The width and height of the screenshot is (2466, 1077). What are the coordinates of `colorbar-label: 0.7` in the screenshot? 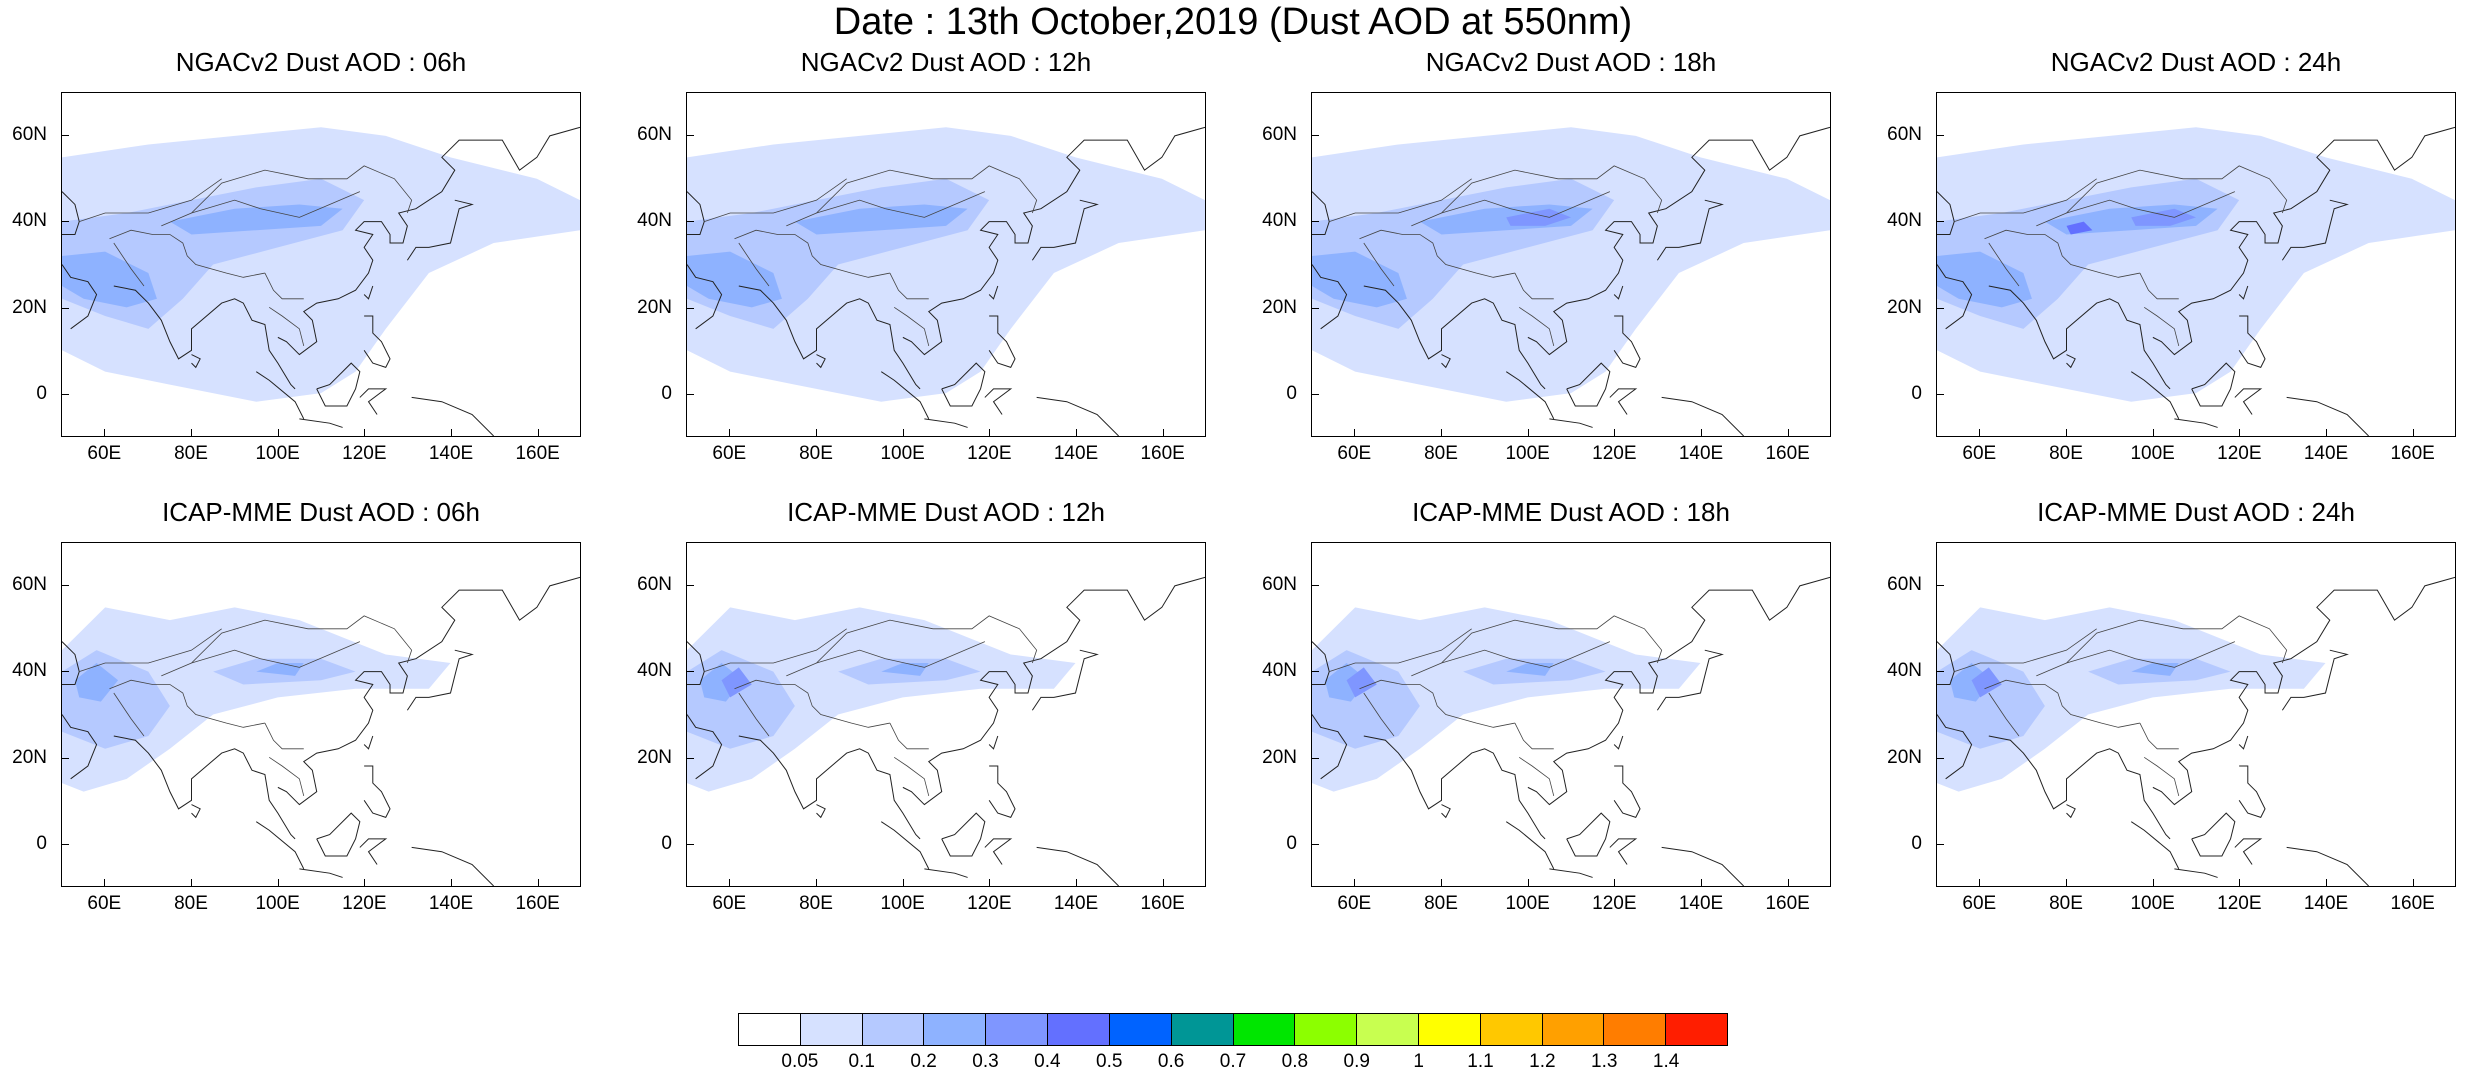 It's located at (1233, 1061).